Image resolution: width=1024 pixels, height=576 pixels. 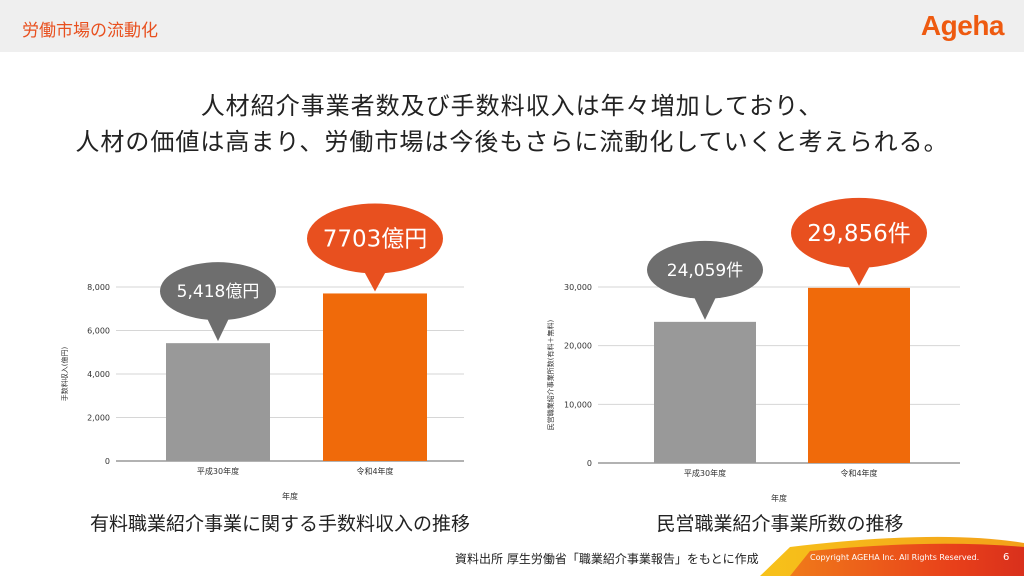 I want to click on header-bar: 労働市場の流動化 Ageha, so click(x=512, y=26).